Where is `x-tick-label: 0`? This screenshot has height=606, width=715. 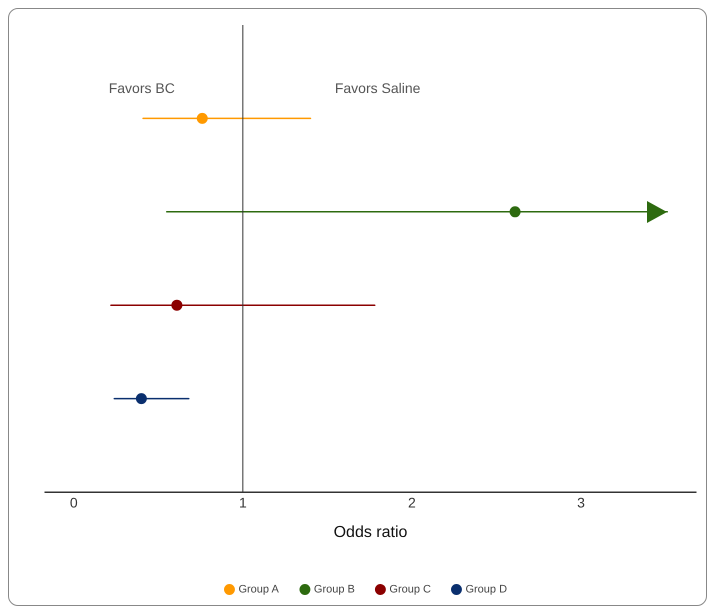 x-tick-label: 0 is located at coordinates (74, 502).